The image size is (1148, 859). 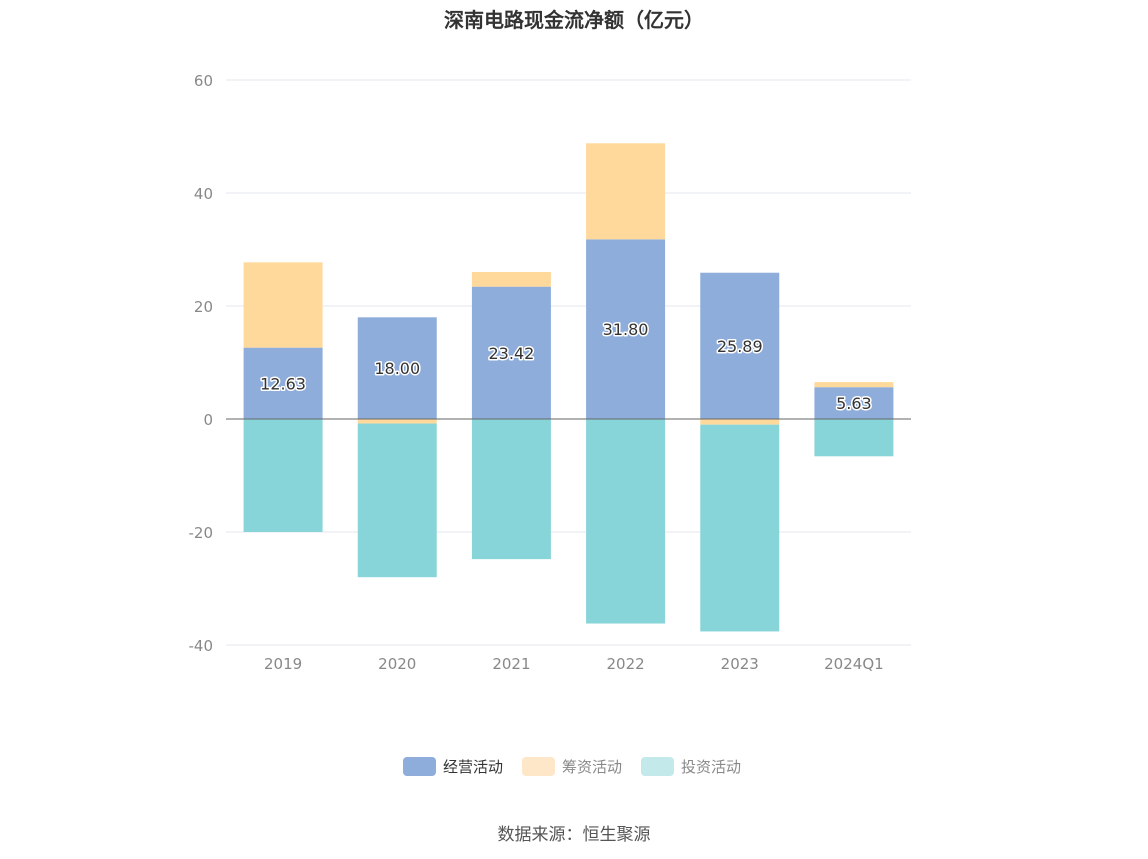 What do you see at coordinates (625, 664) in the screenshot?
I see `x-tick-label: 2022` at bounding box center [625, 664].